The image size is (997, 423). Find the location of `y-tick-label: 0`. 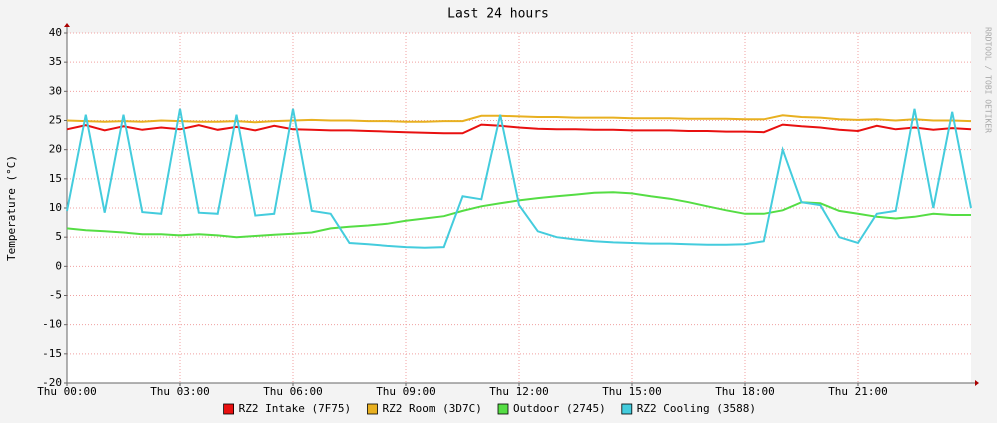

y-tick-label: 0 is located at coordinates (58, 265).